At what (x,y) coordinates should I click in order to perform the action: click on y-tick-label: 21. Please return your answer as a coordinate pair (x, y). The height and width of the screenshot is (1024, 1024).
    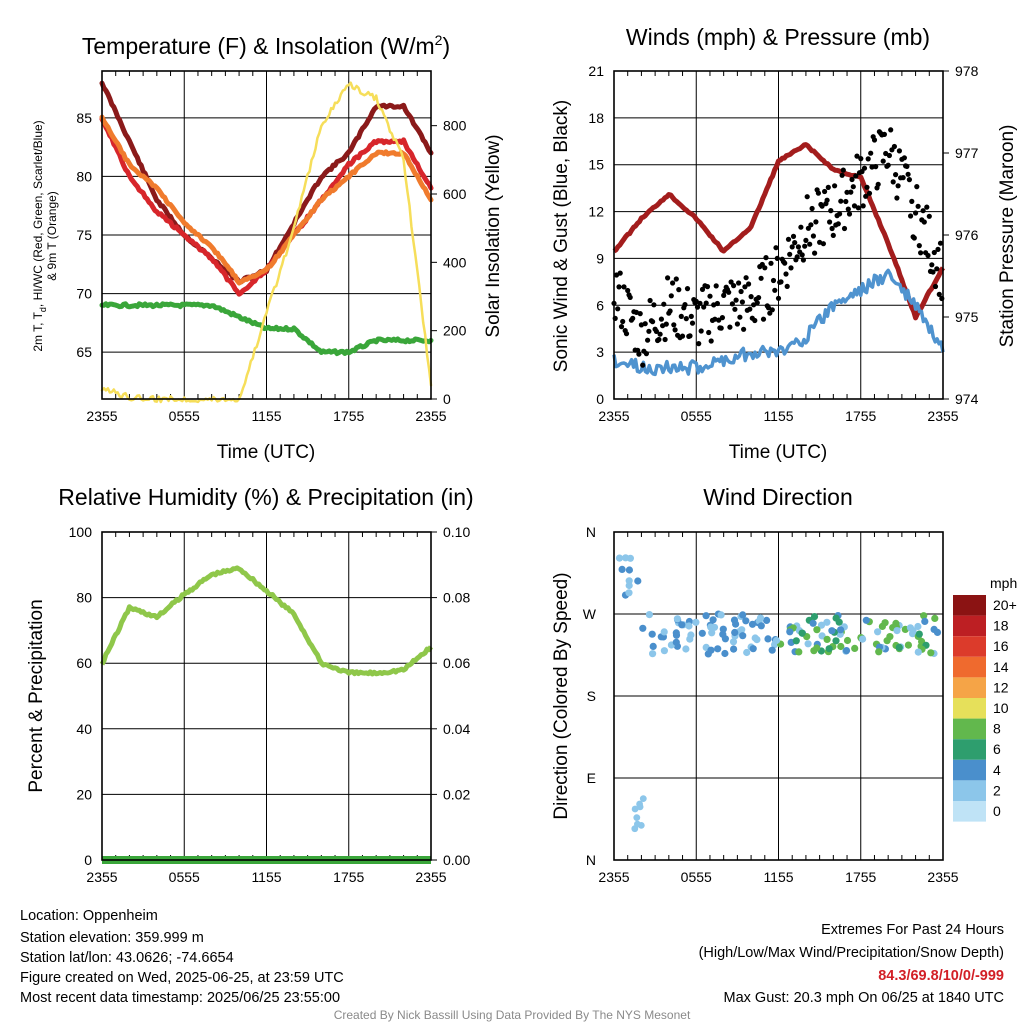
    Looking at the image, I should click on (596, 71).